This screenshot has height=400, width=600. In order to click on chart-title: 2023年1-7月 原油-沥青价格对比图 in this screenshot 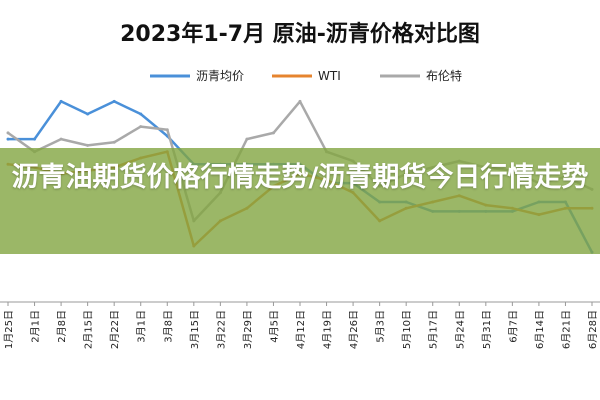, I will do `click(300, 34)`.